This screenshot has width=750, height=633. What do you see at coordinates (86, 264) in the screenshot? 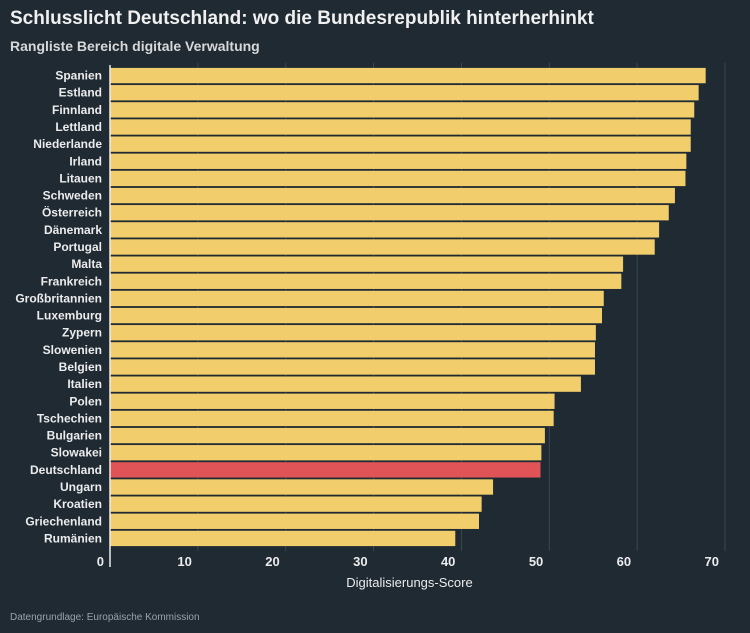
I see `category-label: Malta` at bounding box center [86, 264].